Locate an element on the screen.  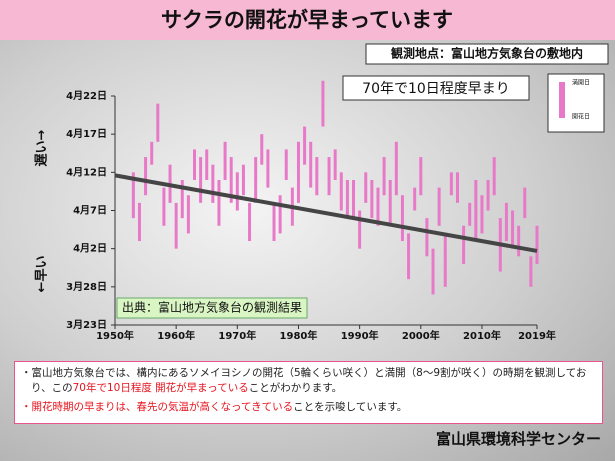
x-tick-label: 2000年 is located at coordinates (421, 335).